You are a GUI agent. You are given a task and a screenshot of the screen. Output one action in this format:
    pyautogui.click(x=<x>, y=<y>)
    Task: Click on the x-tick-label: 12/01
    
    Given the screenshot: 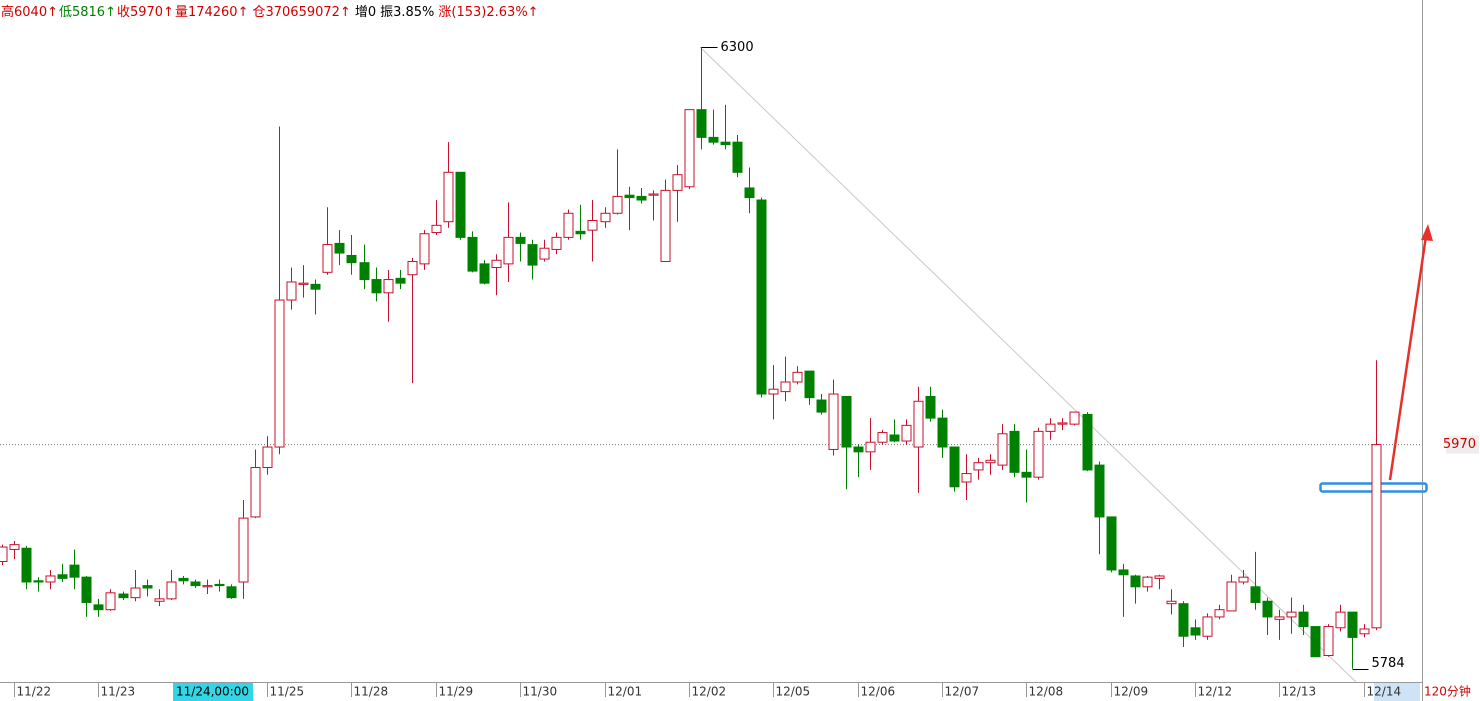 What is the action you would take?
    pyautogui.click(x=625, y=692)
    